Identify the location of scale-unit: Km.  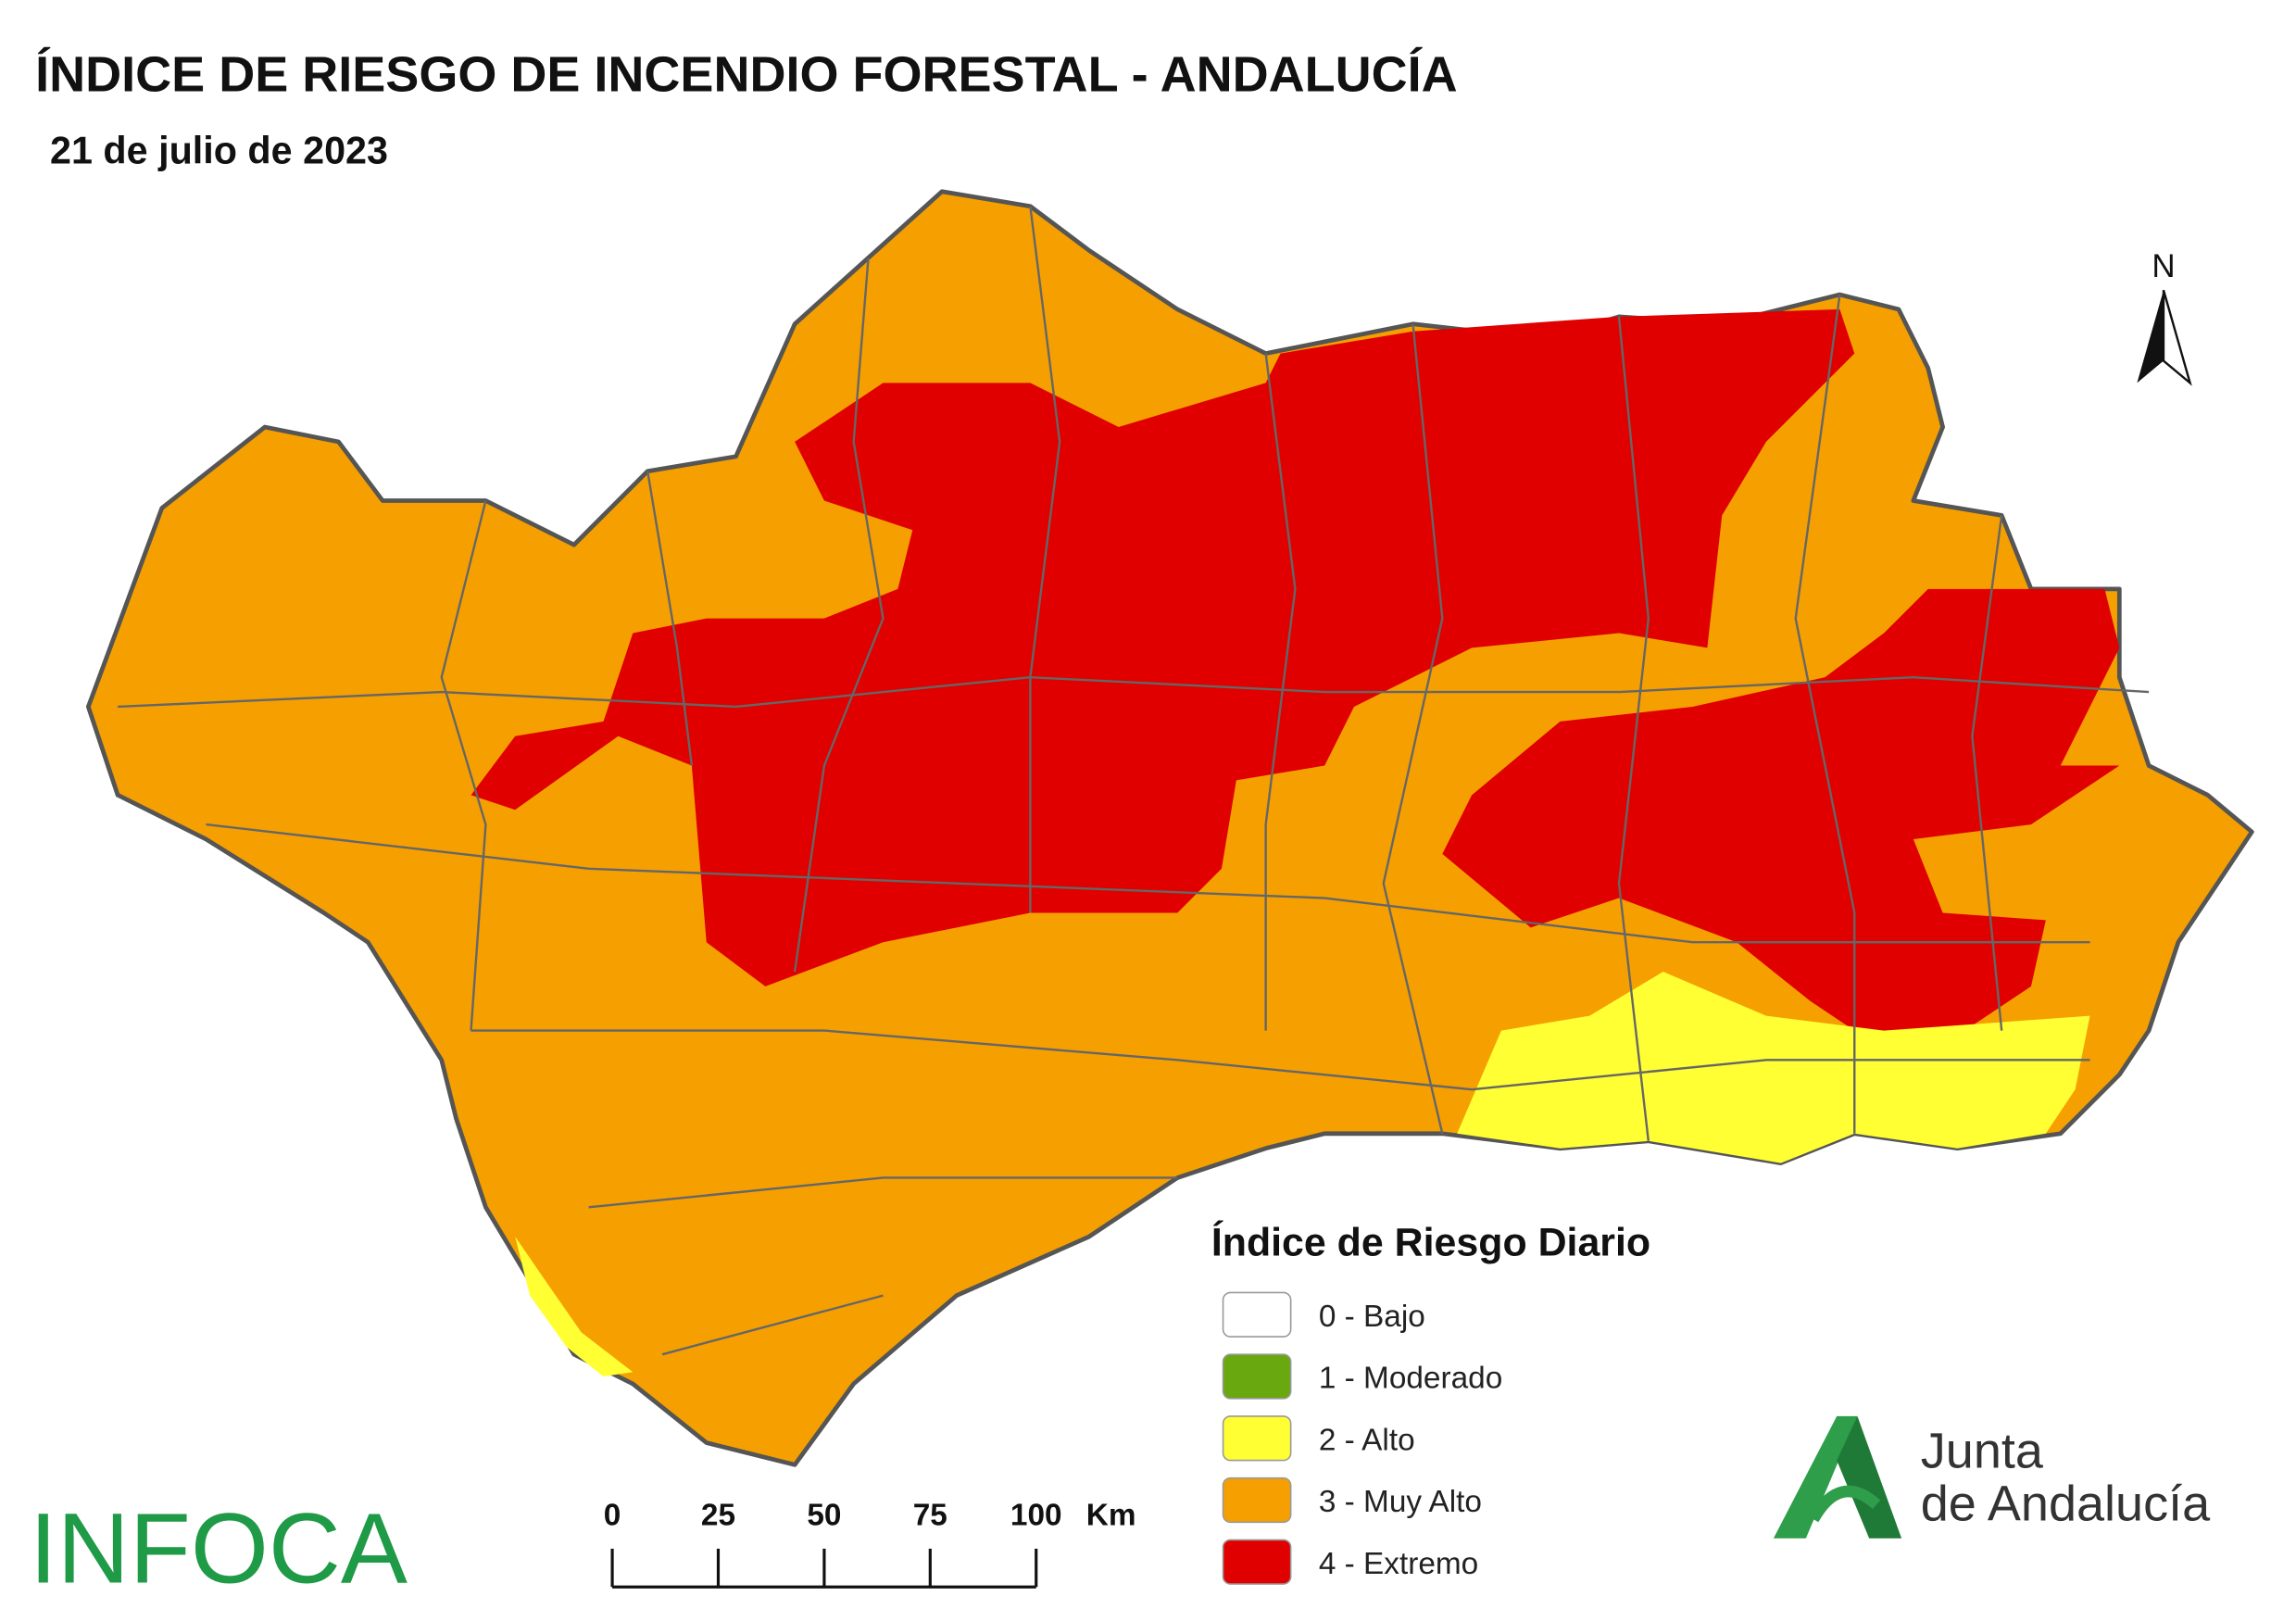
(1111, 1516).